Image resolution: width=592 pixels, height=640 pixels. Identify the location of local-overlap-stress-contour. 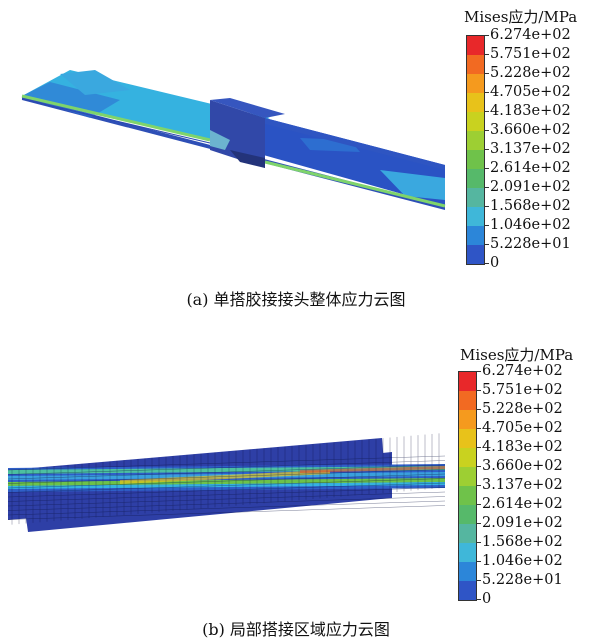
(226, 482).